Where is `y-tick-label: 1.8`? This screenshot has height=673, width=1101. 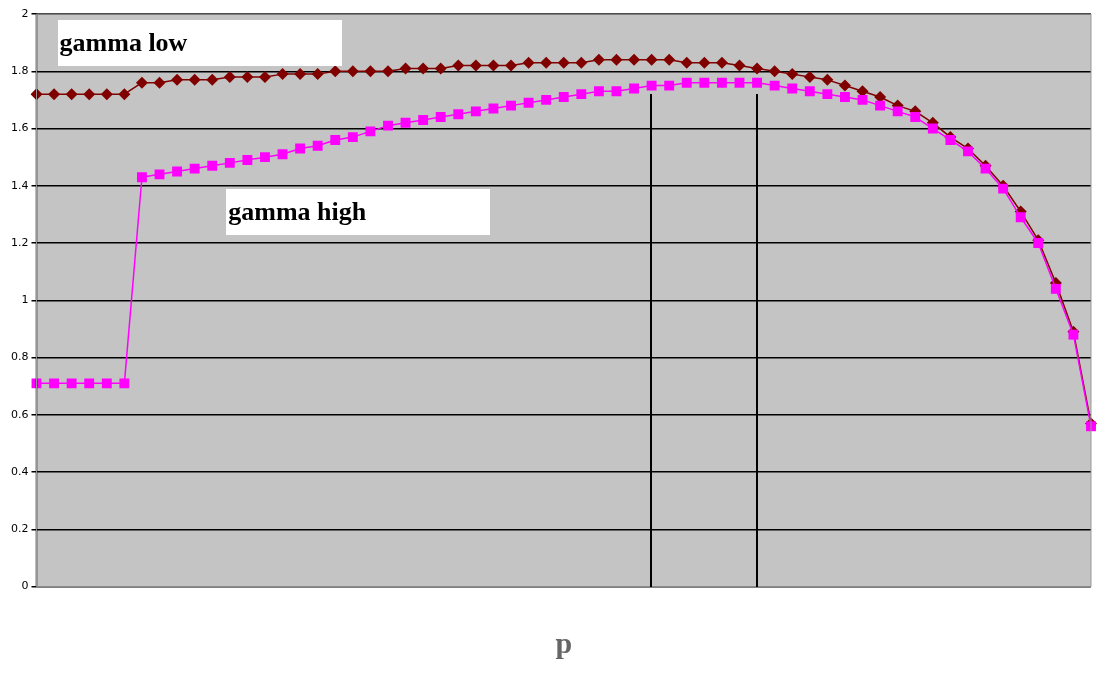
y-tick-label: 1.8 is located at coordinates (19, 71).